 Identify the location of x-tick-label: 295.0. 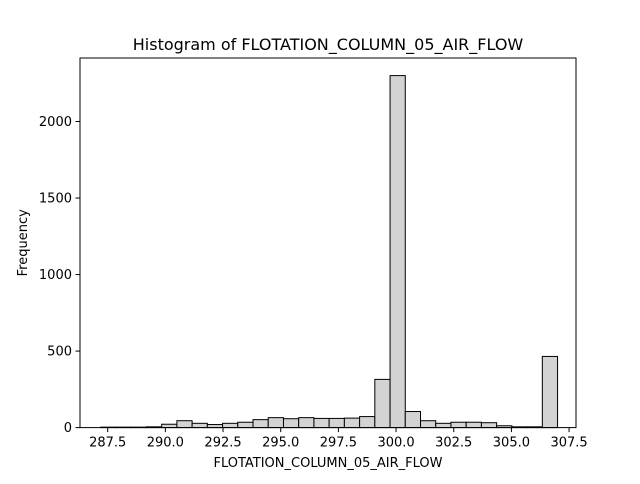
(280, 443).